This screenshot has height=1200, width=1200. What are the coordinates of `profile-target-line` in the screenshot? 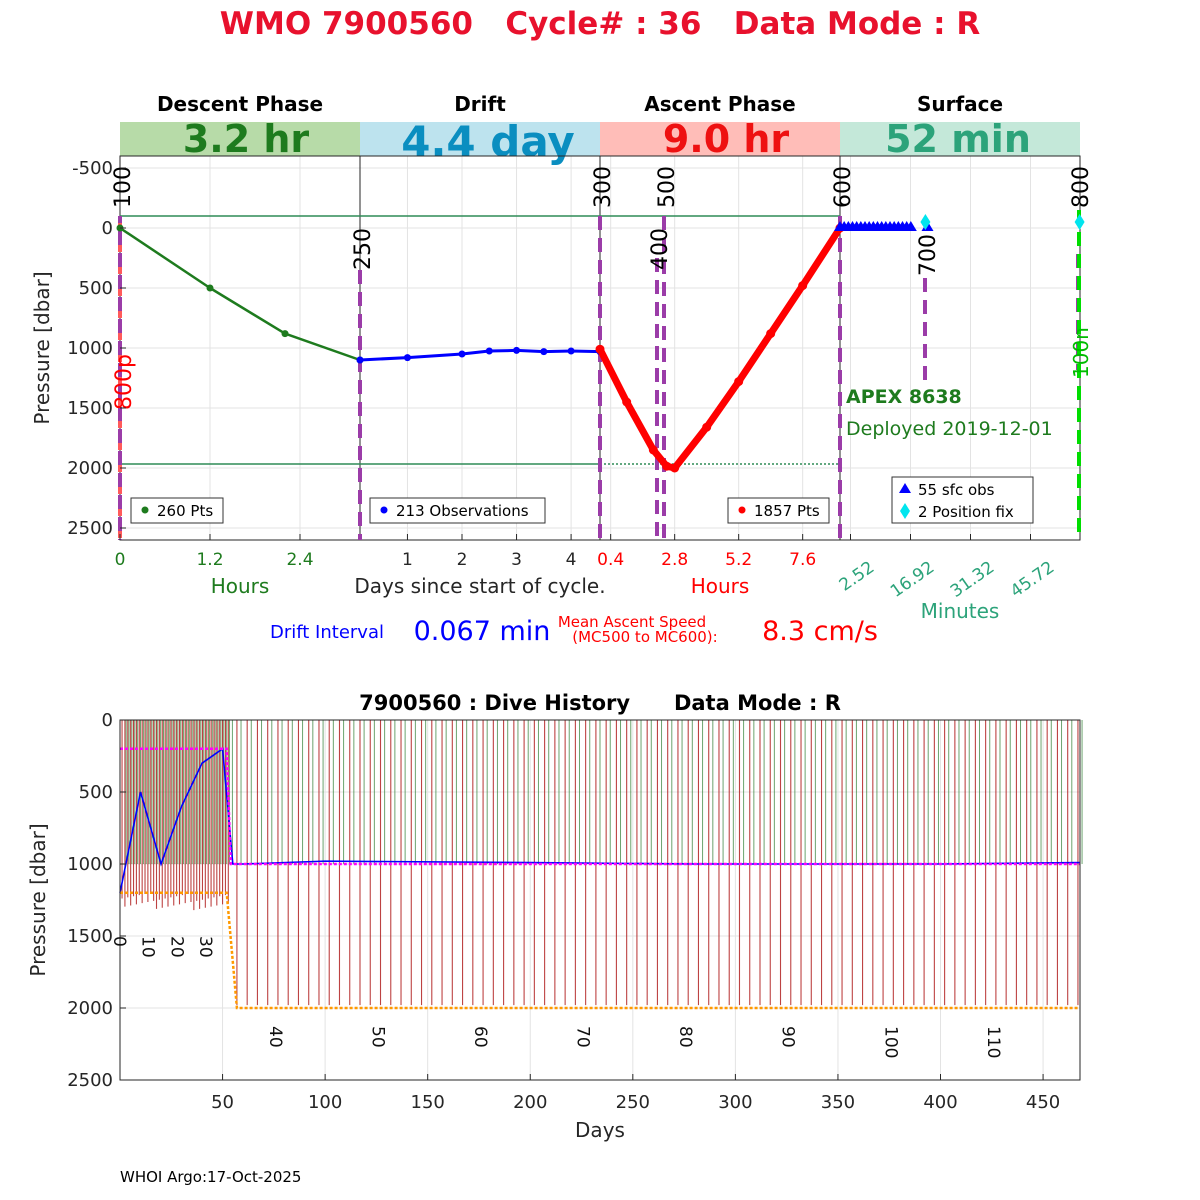 It's located at (600, 950).